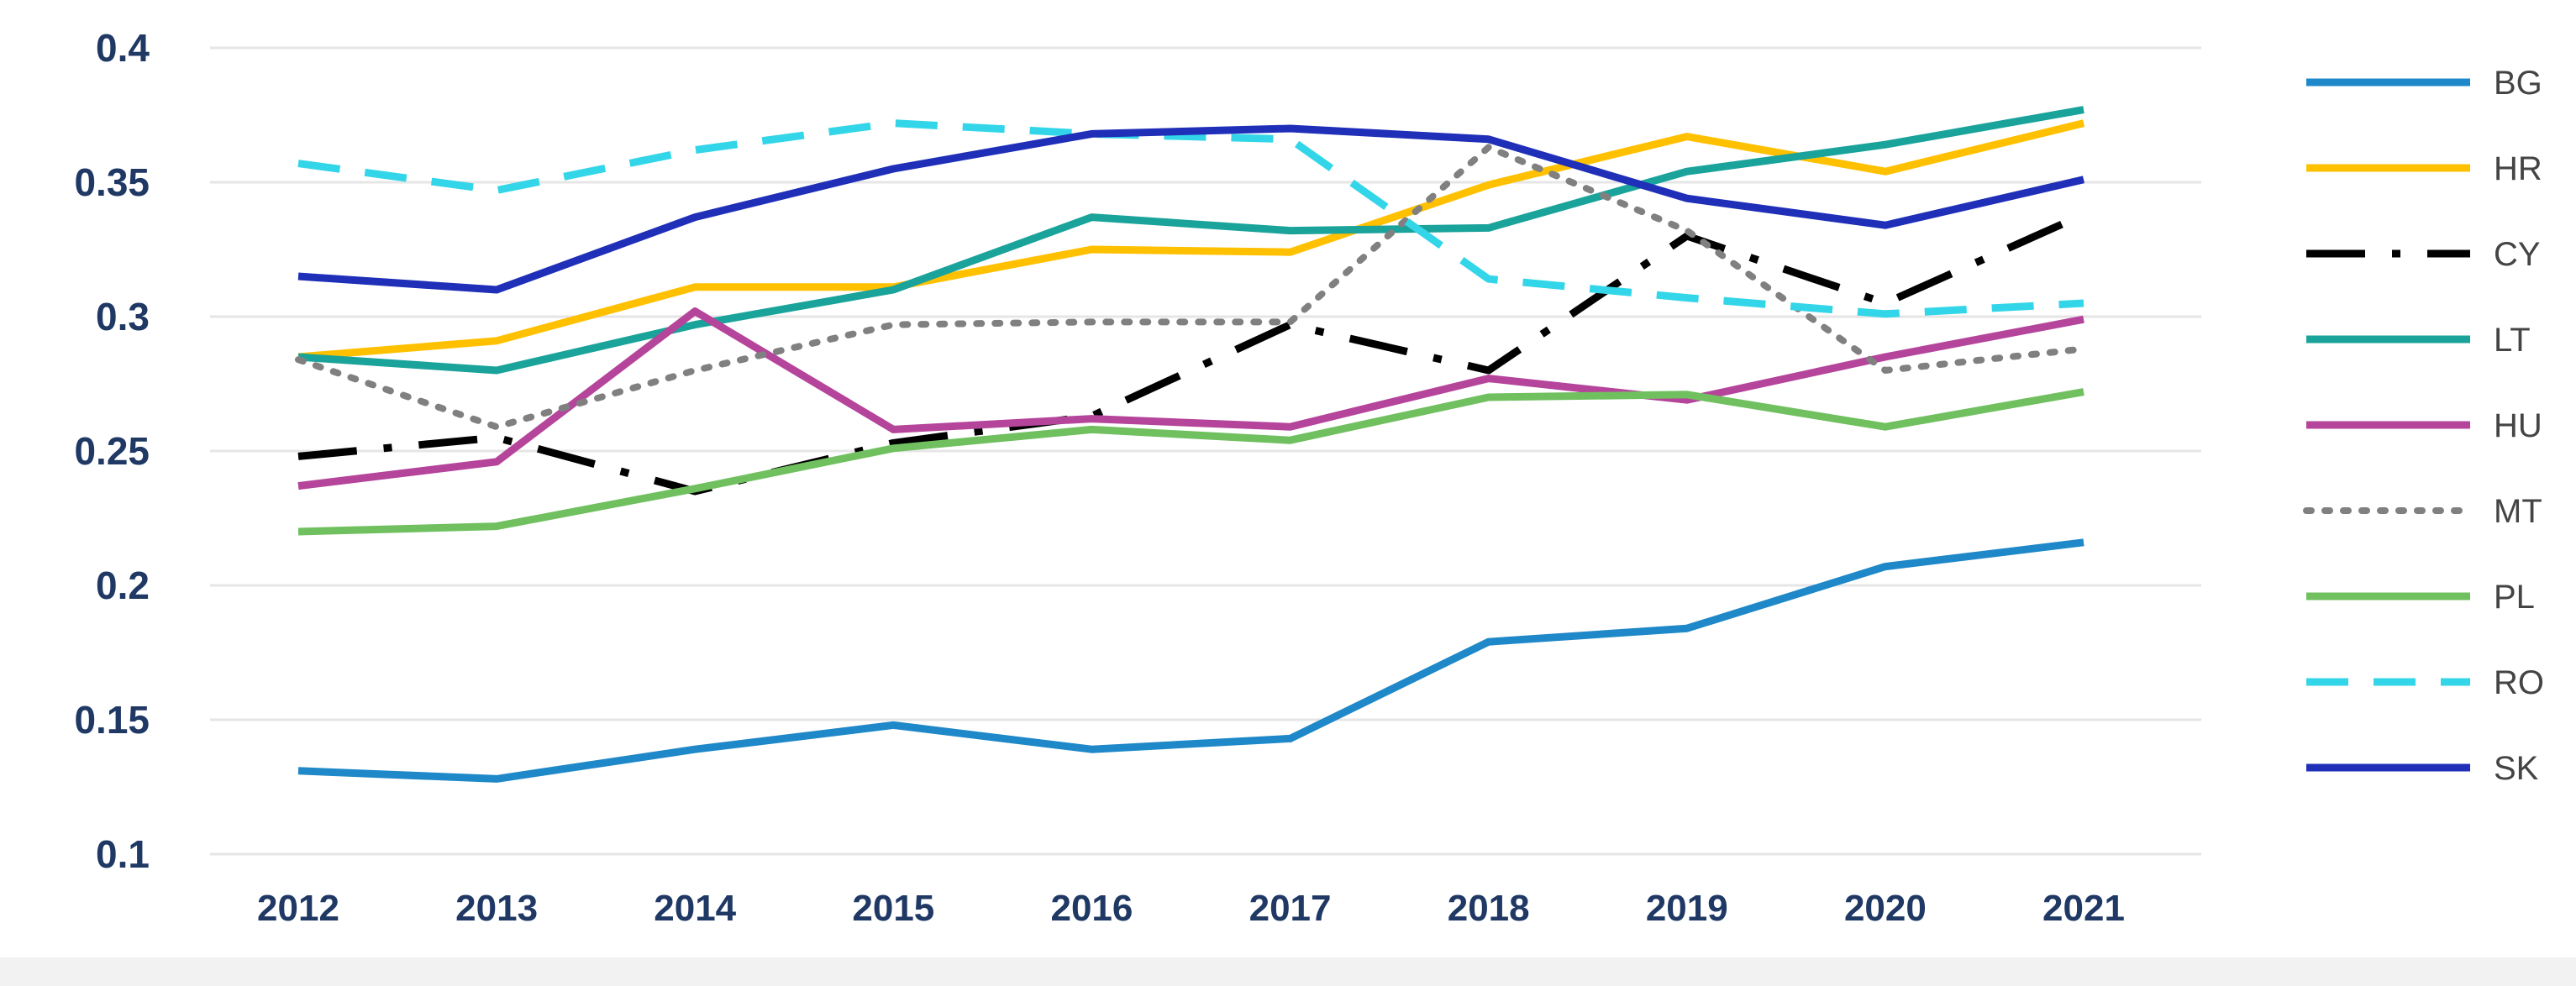 This screenshot has height=986, width=2576. I want to click on series-line-sk, so click(1191, 209).